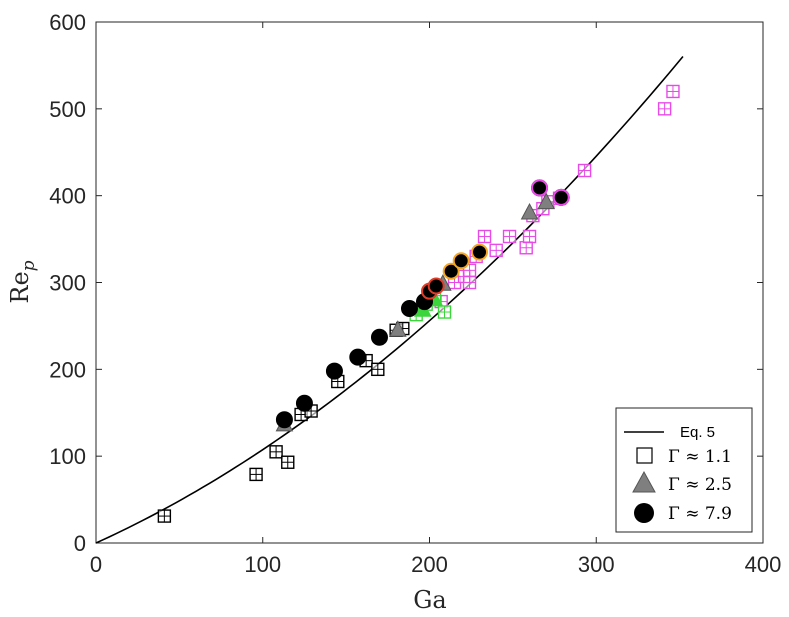 The image size is (789, 617). What do you see at coordinates (67, 369) in the screenshot?
I see `y-tick-label: 200` at bounding box center [67, 369].